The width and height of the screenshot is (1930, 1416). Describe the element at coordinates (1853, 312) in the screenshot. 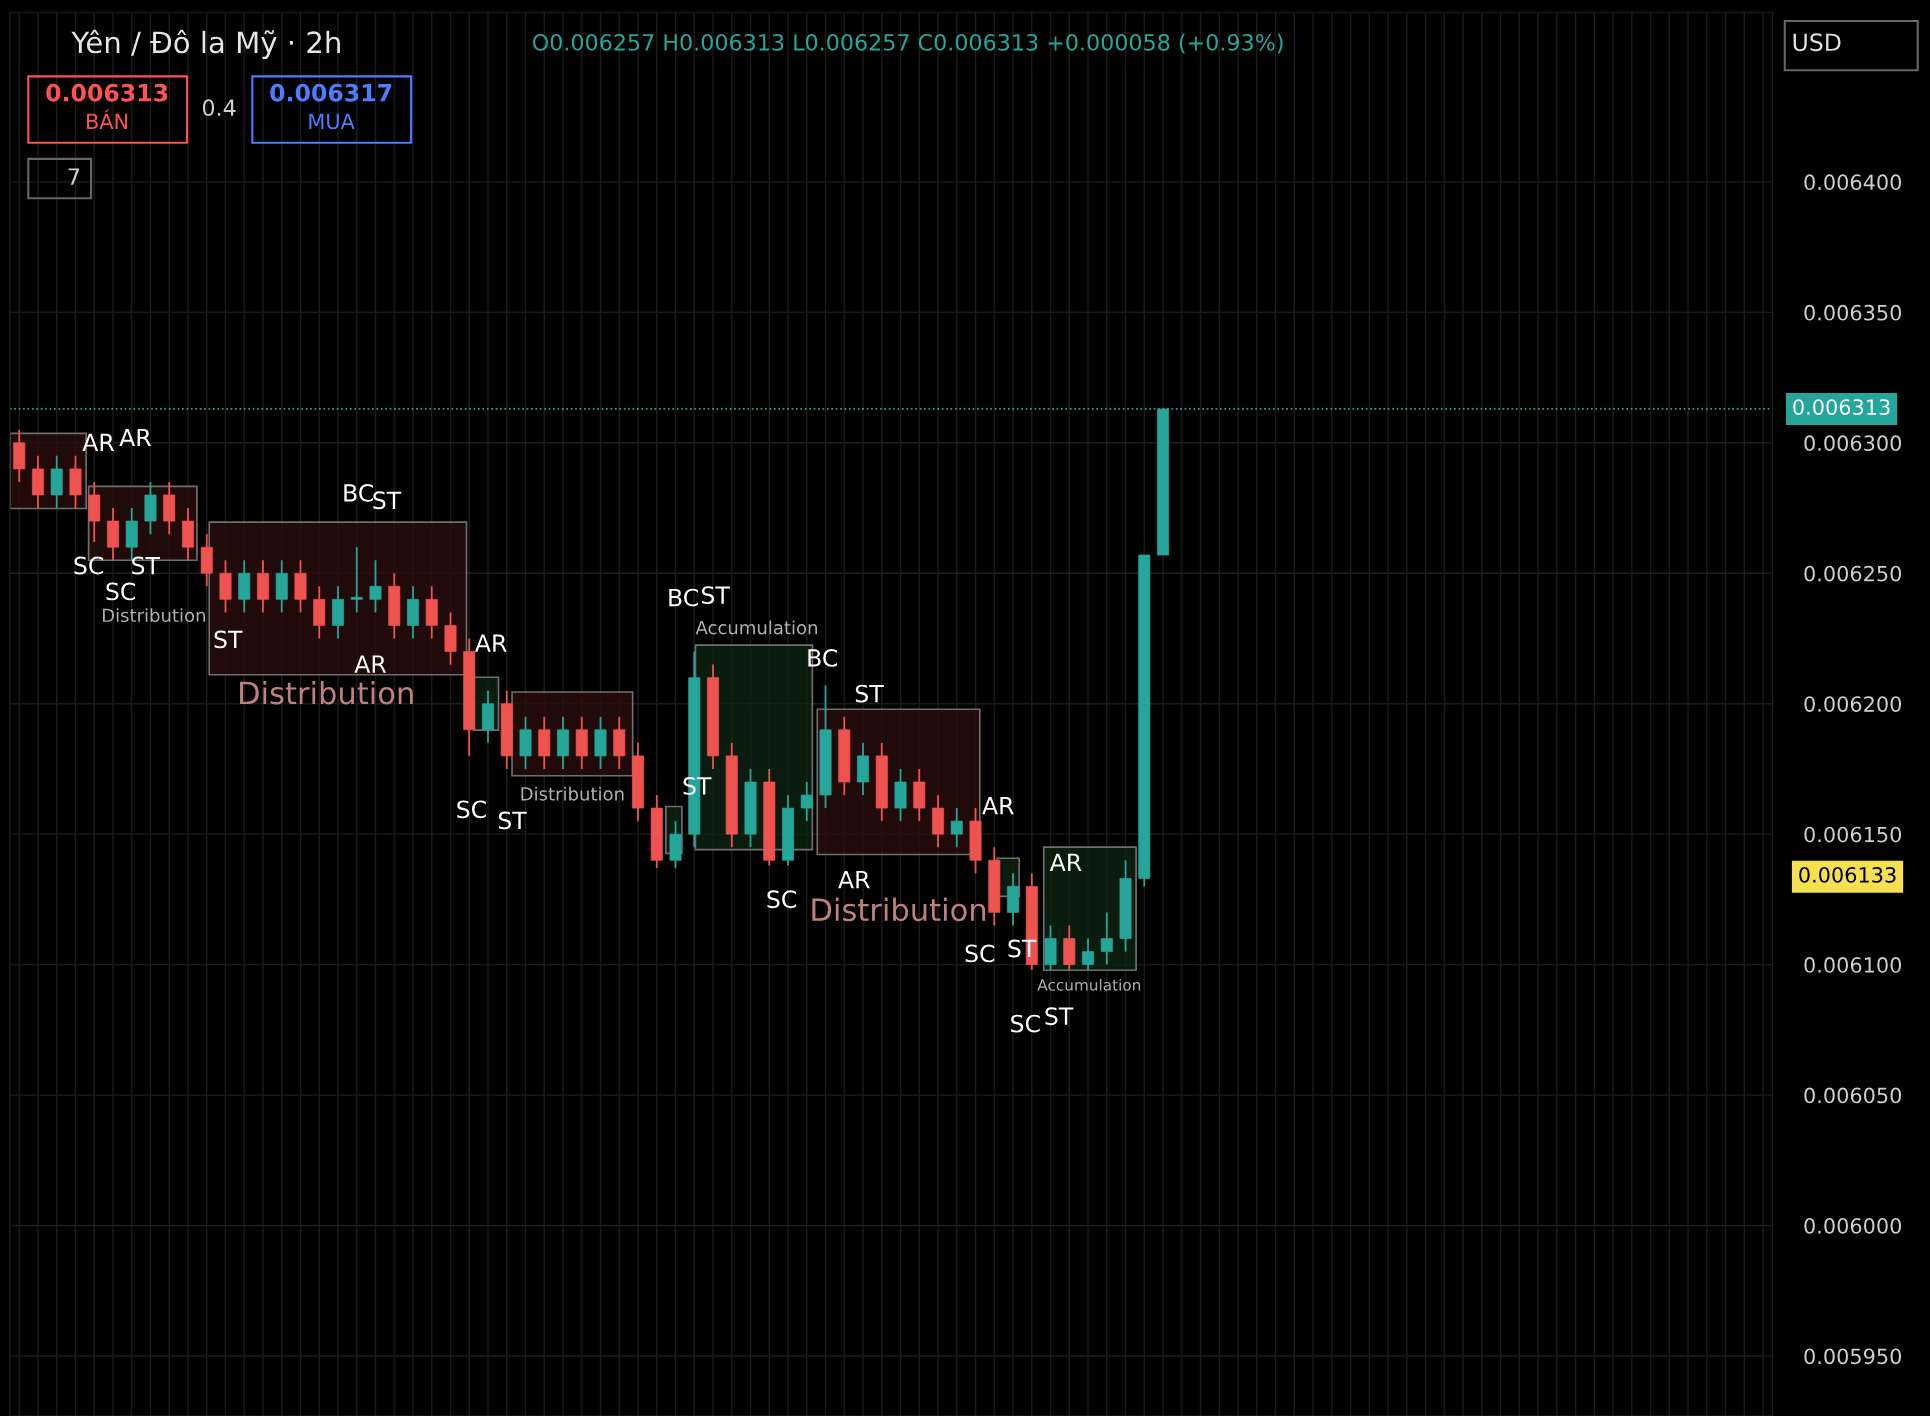

I see `y-tick-label: 0.006350` at that location.